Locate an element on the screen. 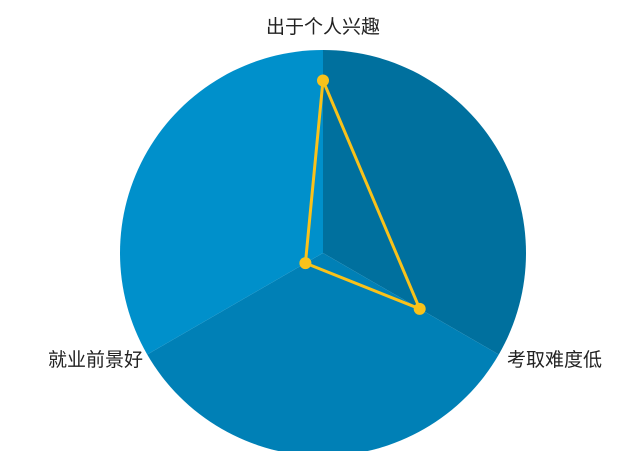 Image resolution: width=639 pixels, height=451 pixels. axis-label-difficulty: 考取难度低 is located at coordinates (554, 360).